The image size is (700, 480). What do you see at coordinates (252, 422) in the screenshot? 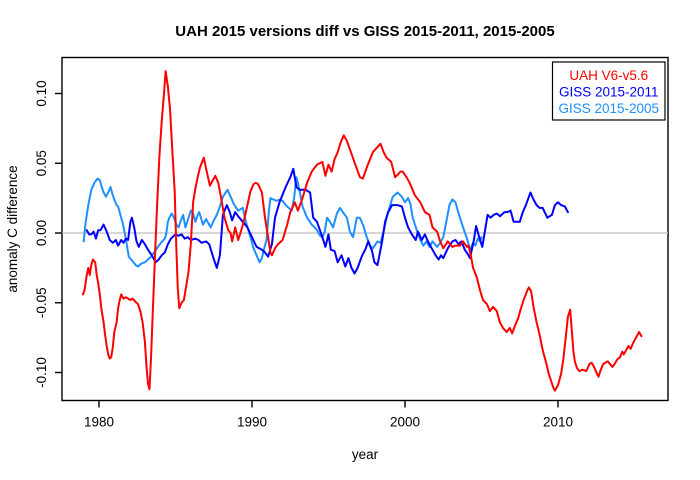
I see `x-tick-label: 1990` at bounding box center [252, 422].